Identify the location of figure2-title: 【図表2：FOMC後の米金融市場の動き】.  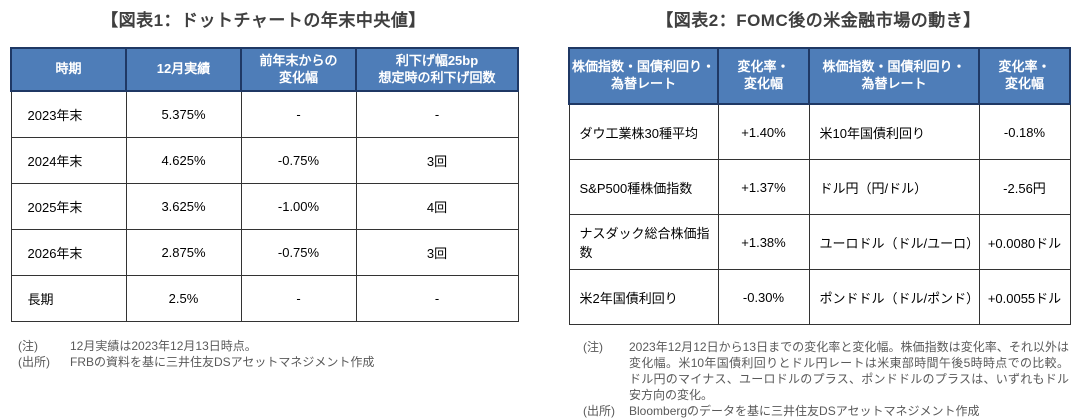
(818, 20).